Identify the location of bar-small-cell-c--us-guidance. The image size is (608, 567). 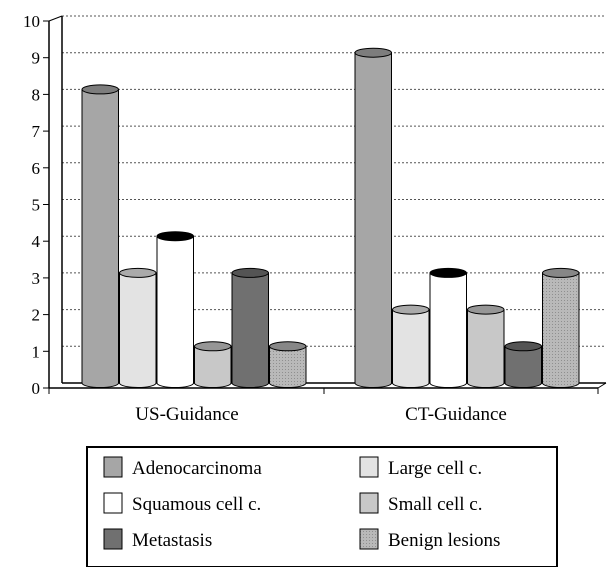
(213, 364).